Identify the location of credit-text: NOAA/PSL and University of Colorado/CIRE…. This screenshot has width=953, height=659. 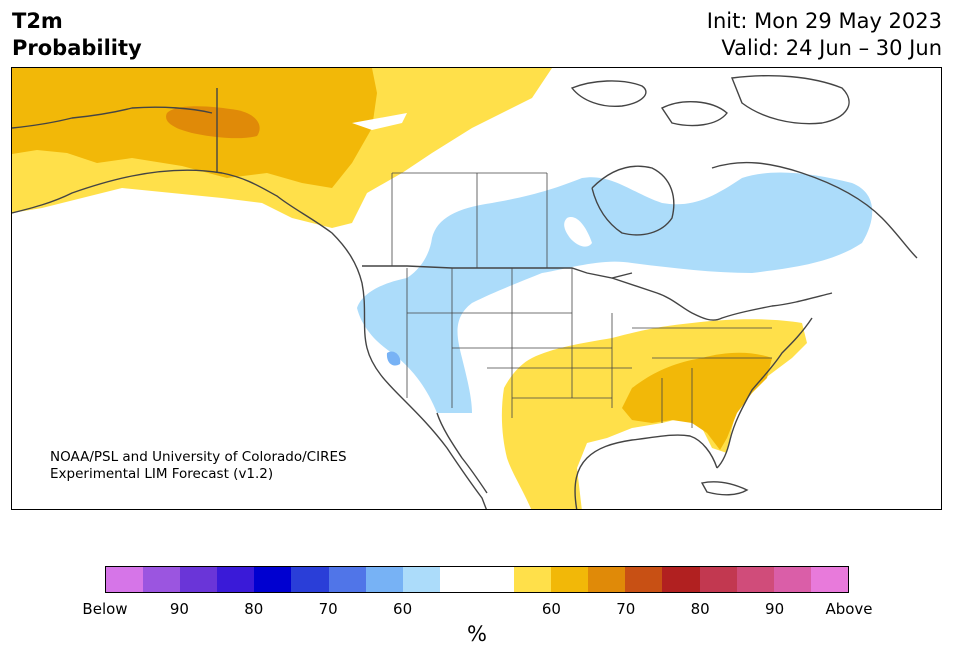
(198, 466).